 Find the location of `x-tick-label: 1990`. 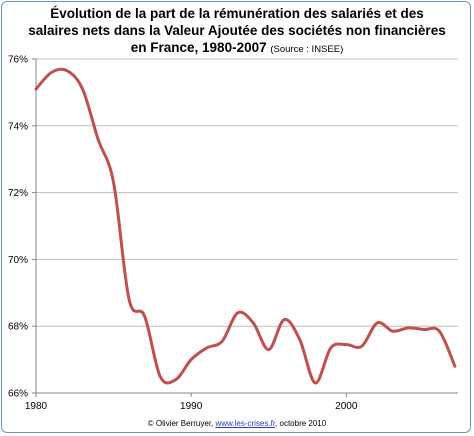

x-tick-label: 1990 is located at coordinates (191, 406).